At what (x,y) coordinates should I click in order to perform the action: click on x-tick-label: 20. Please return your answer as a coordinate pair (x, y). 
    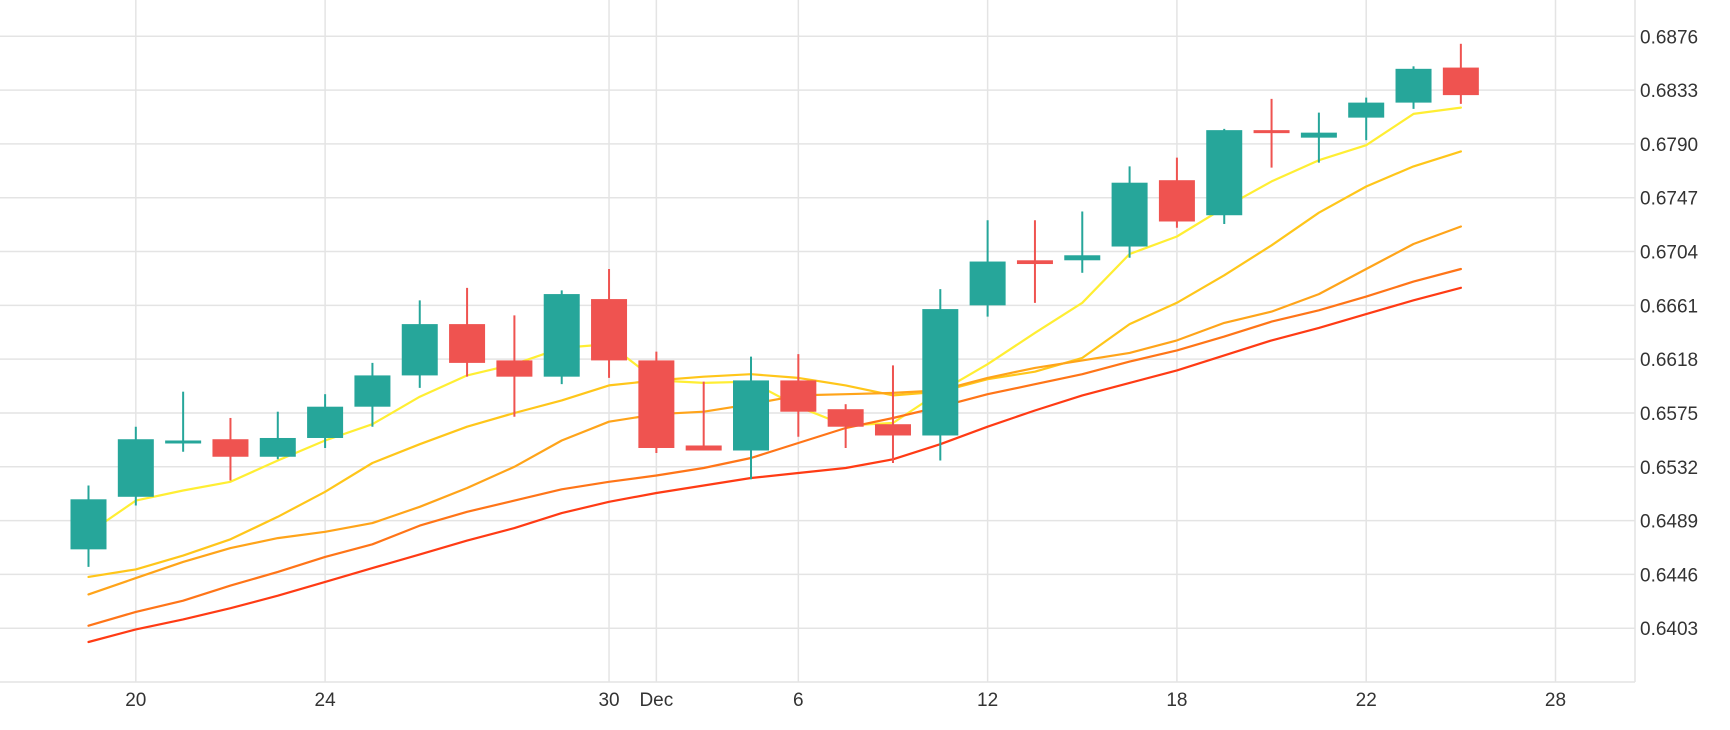
    Looking at the image, I should click on (135, 700).